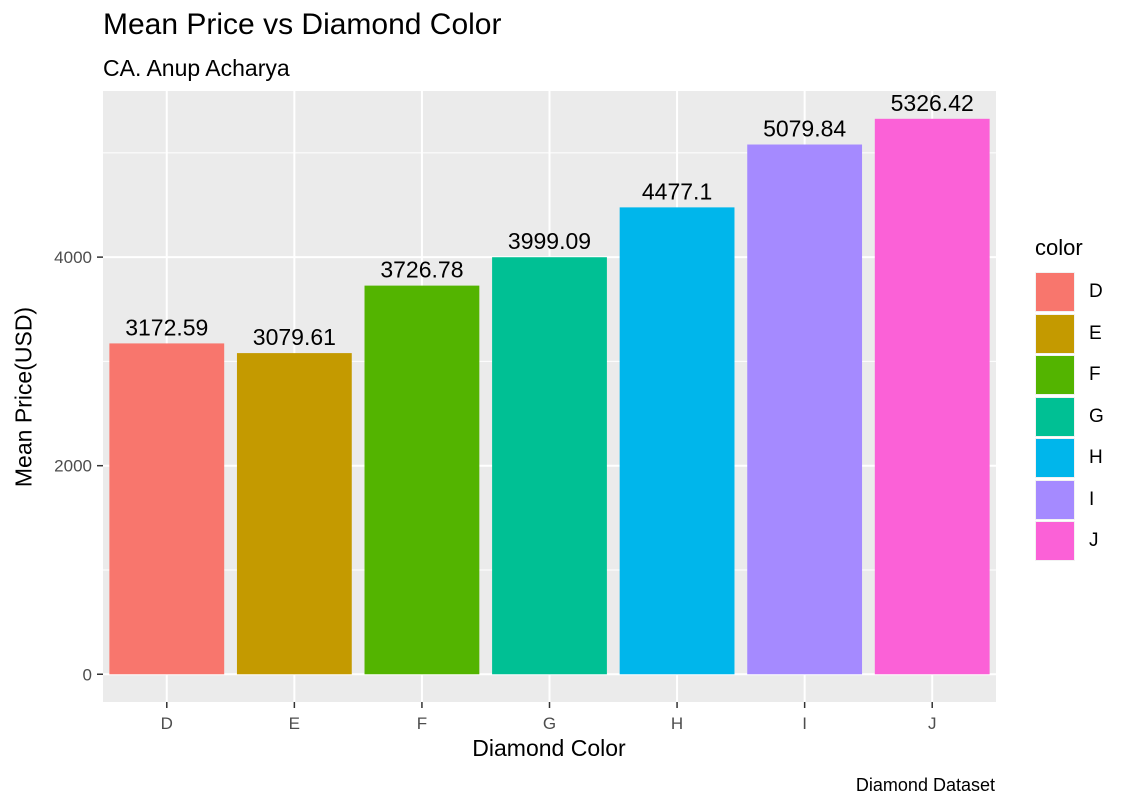 This screenshot has height=809, width=1132. I want to click on y-axis-title: Mean Price(USD), so click(23, 397).